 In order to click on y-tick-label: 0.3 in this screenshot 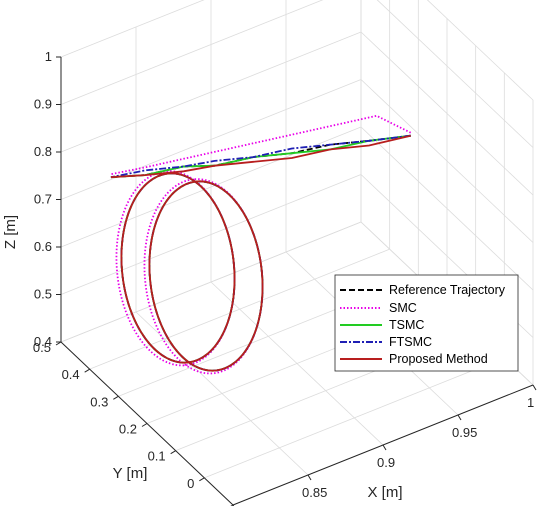, I will do `click(99, 401)`.